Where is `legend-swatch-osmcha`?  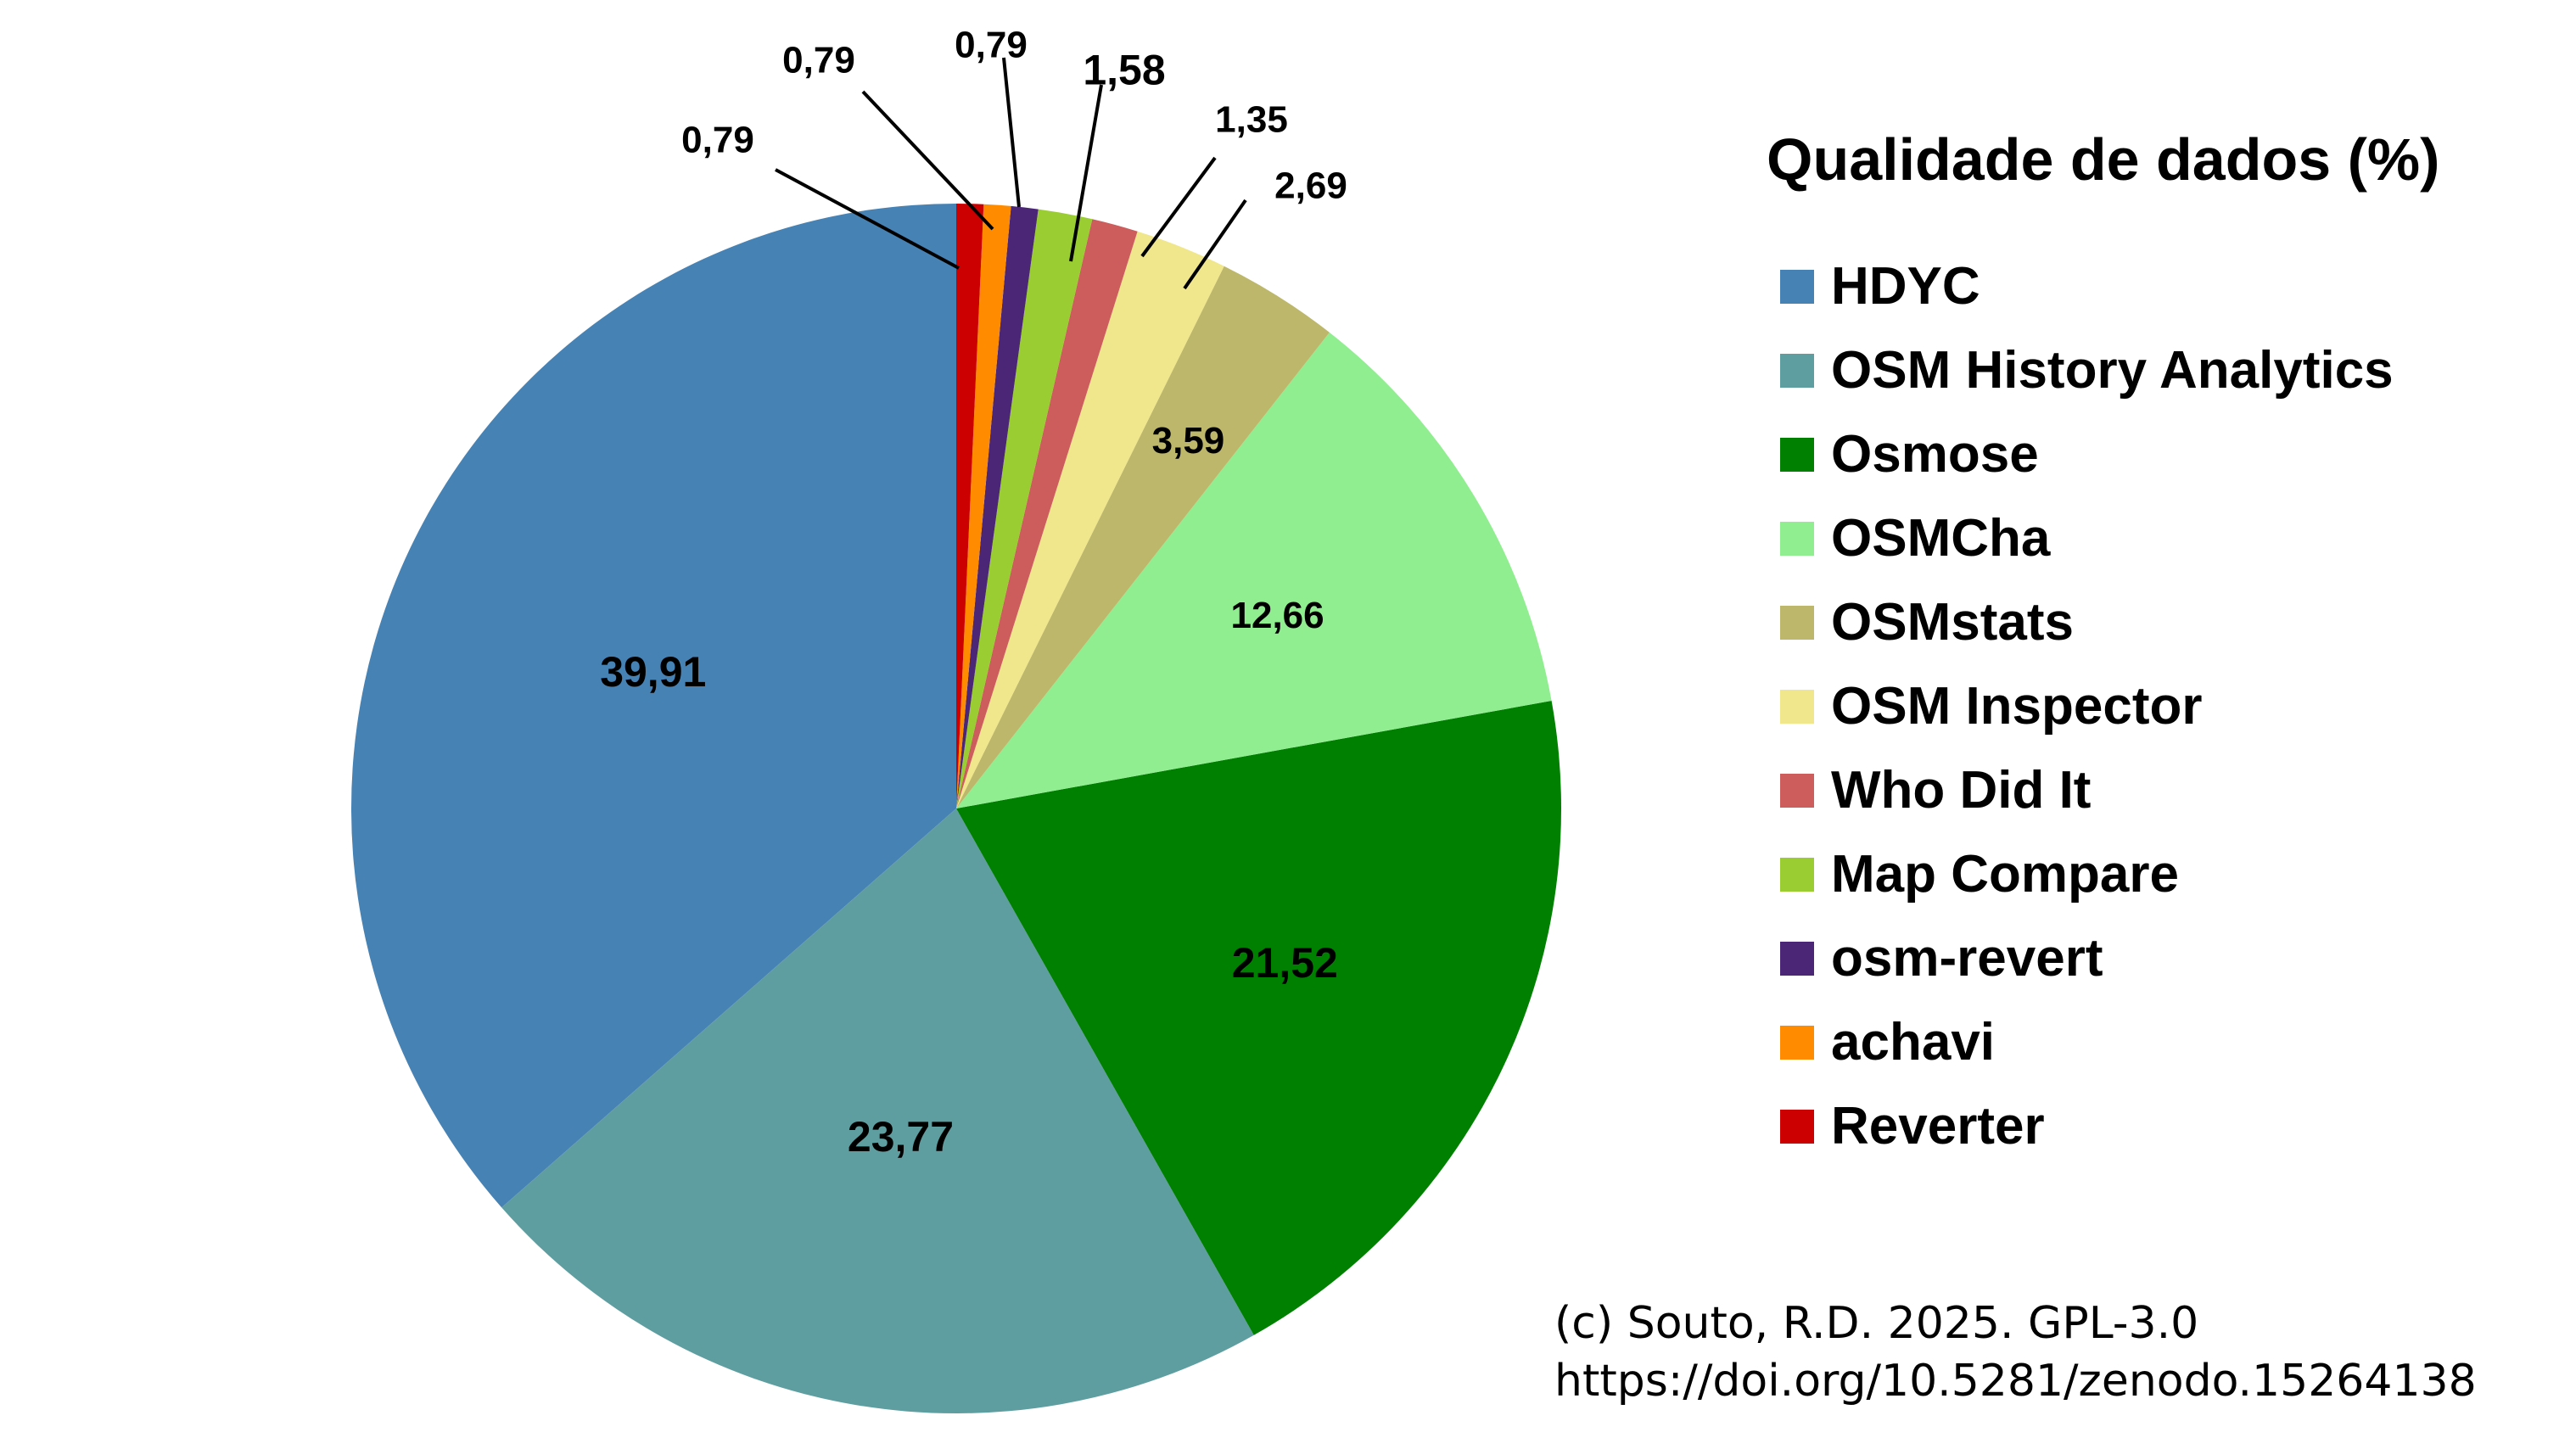 legend-swatch-osmcha is located at coordinates (1797, 539).